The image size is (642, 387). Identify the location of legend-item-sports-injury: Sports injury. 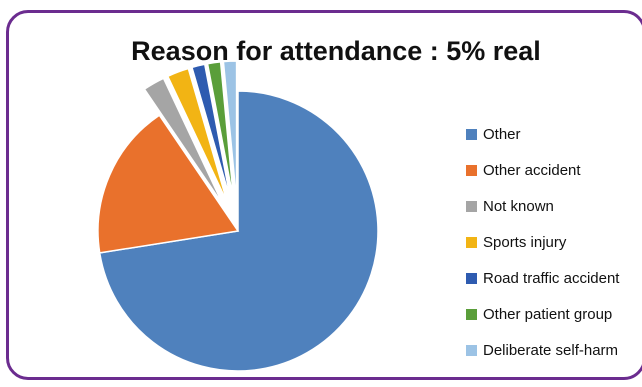
(542, 242).